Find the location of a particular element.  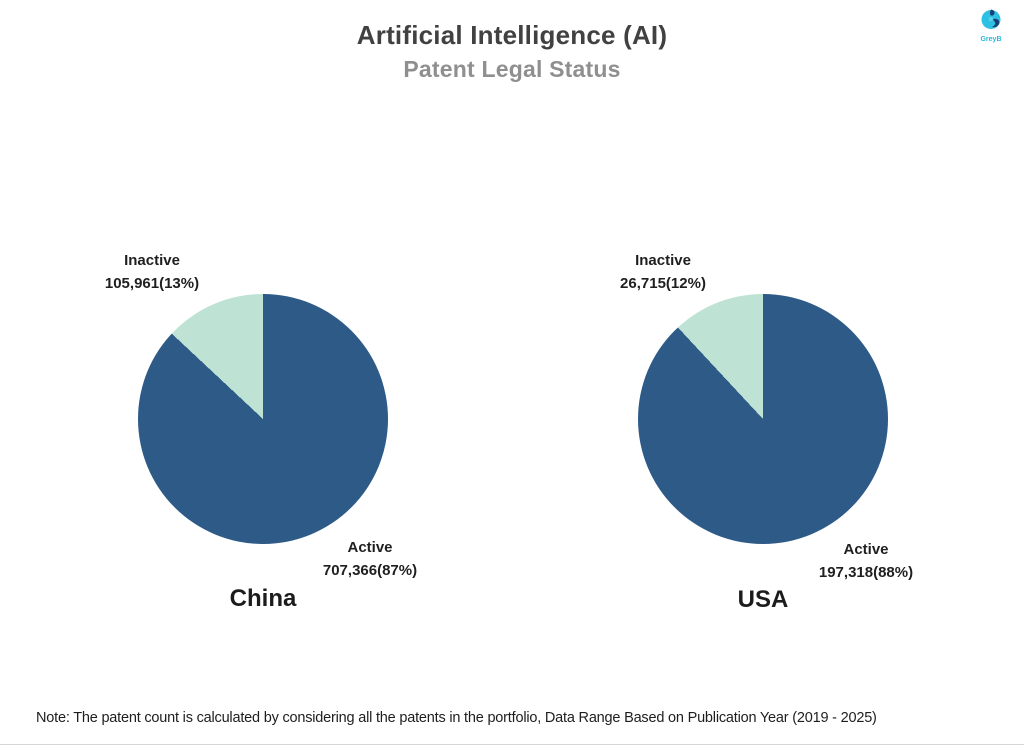

greyb-logo: GreyB is located at coordinates (991, 25).